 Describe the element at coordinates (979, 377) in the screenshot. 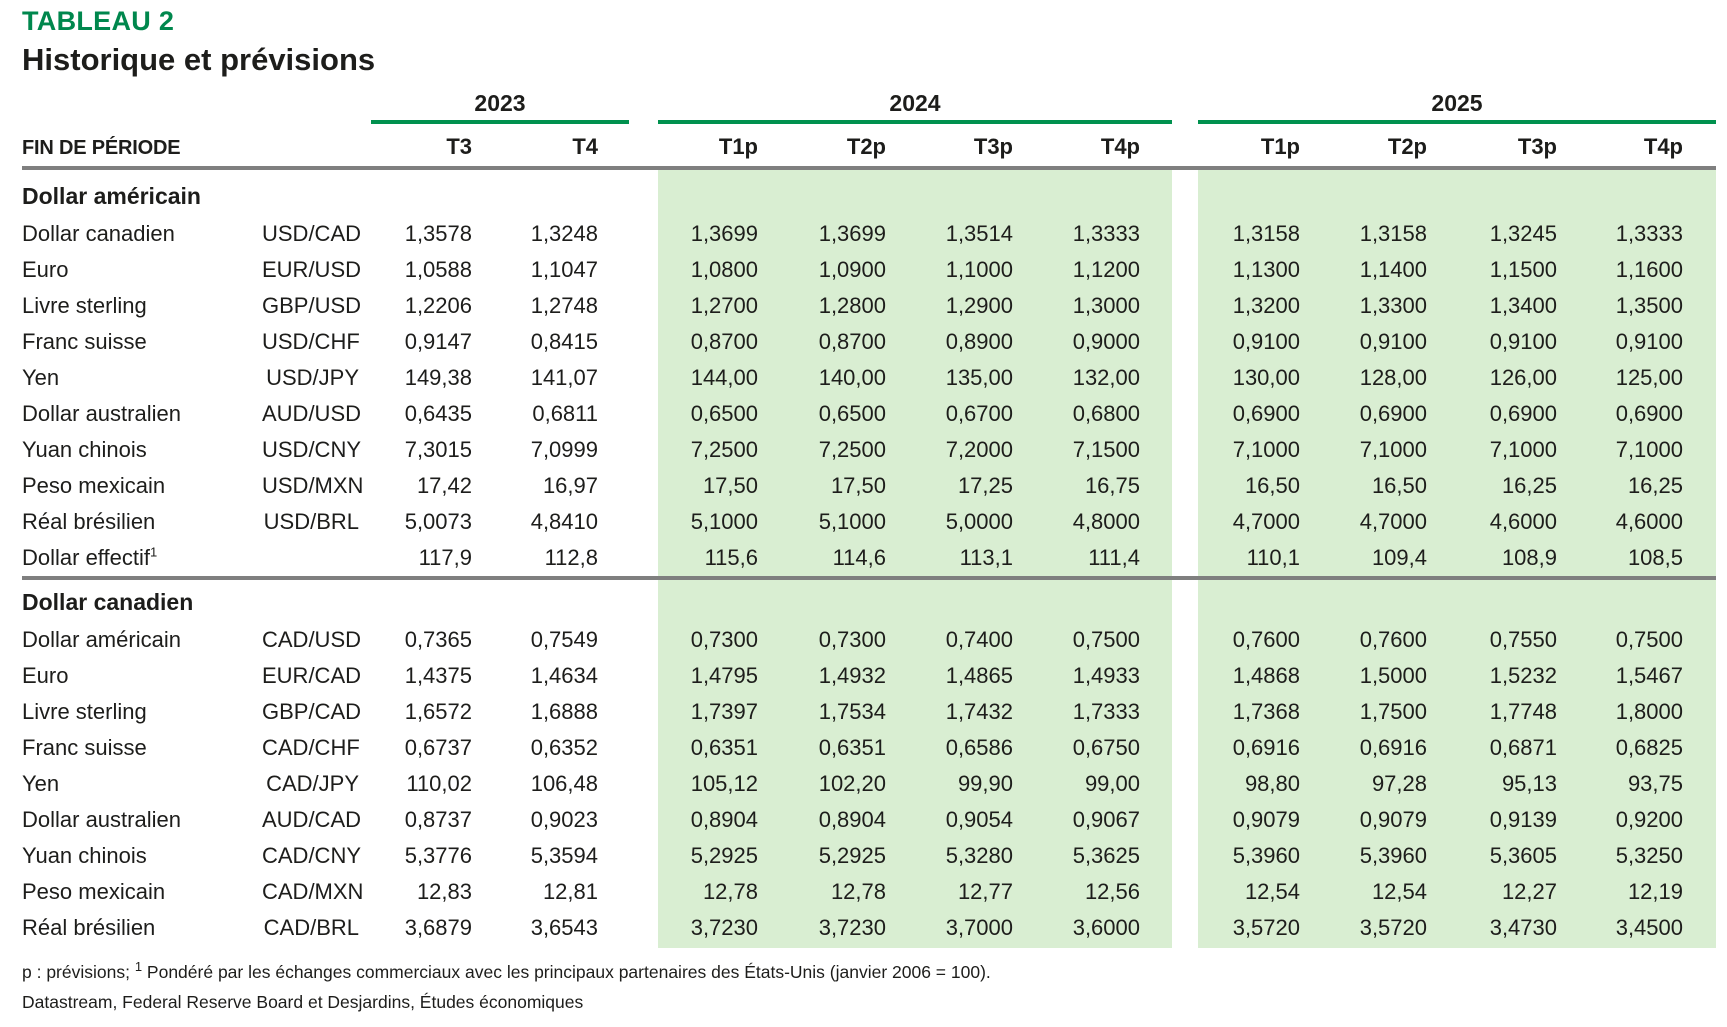

I see `value-cell: 135,00` at that location.